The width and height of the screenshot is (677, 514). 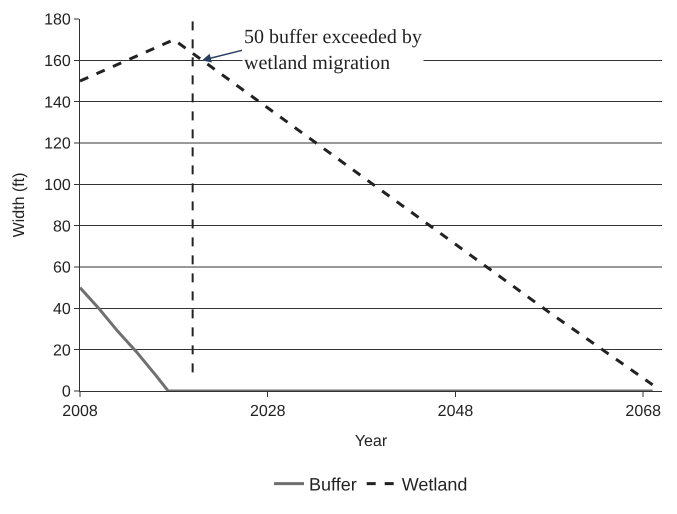 I want to click on annotation: 50 buffer exceeded by wetland migration, so click(x=333, y=50).